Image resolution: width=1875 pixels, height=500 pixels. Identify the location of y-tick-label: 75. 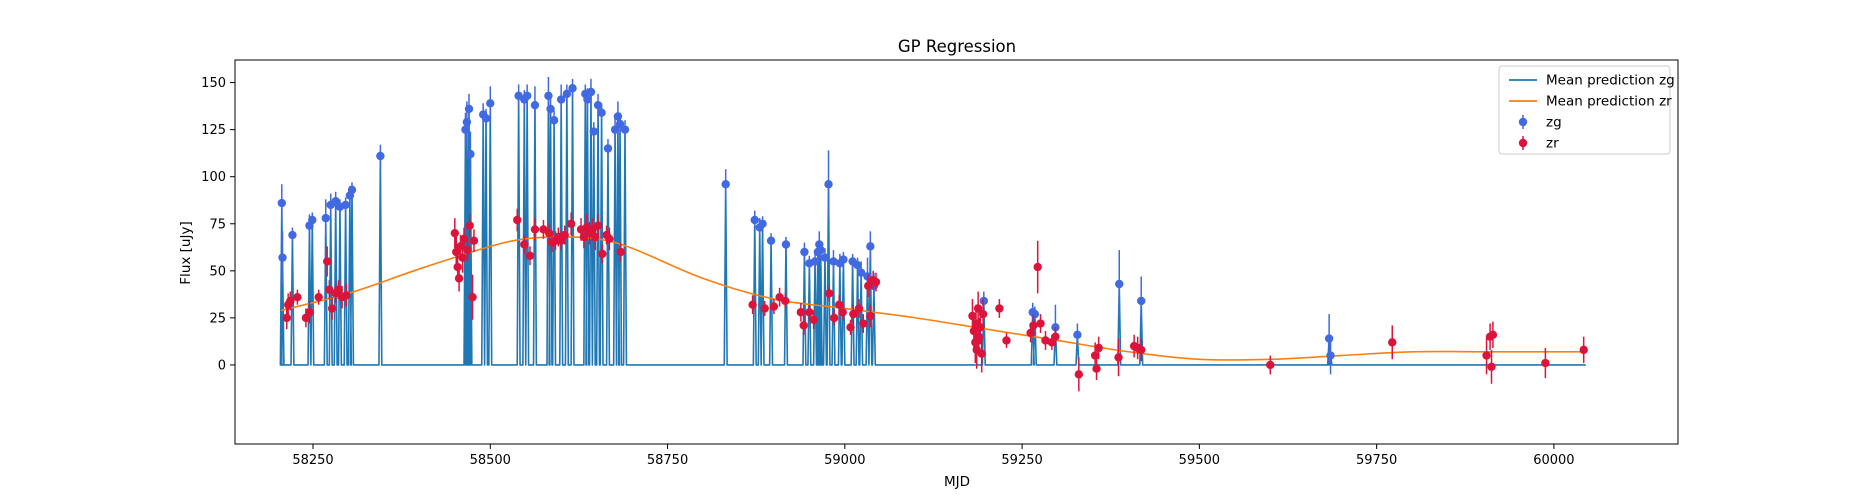
(217, 224).